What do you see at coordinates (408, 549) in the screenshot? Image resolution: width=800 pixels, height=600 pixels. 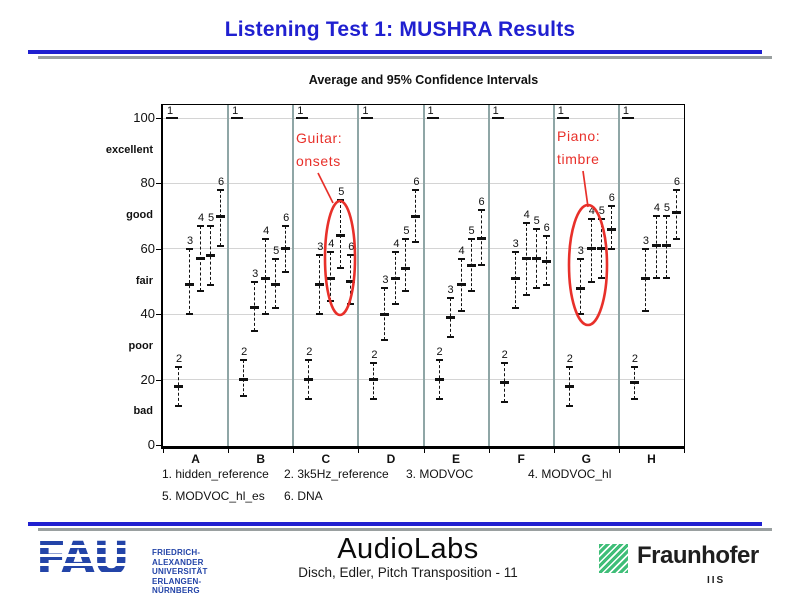 I see `audiolabs-title: AudioLabs` at bounding box center [408, 549].